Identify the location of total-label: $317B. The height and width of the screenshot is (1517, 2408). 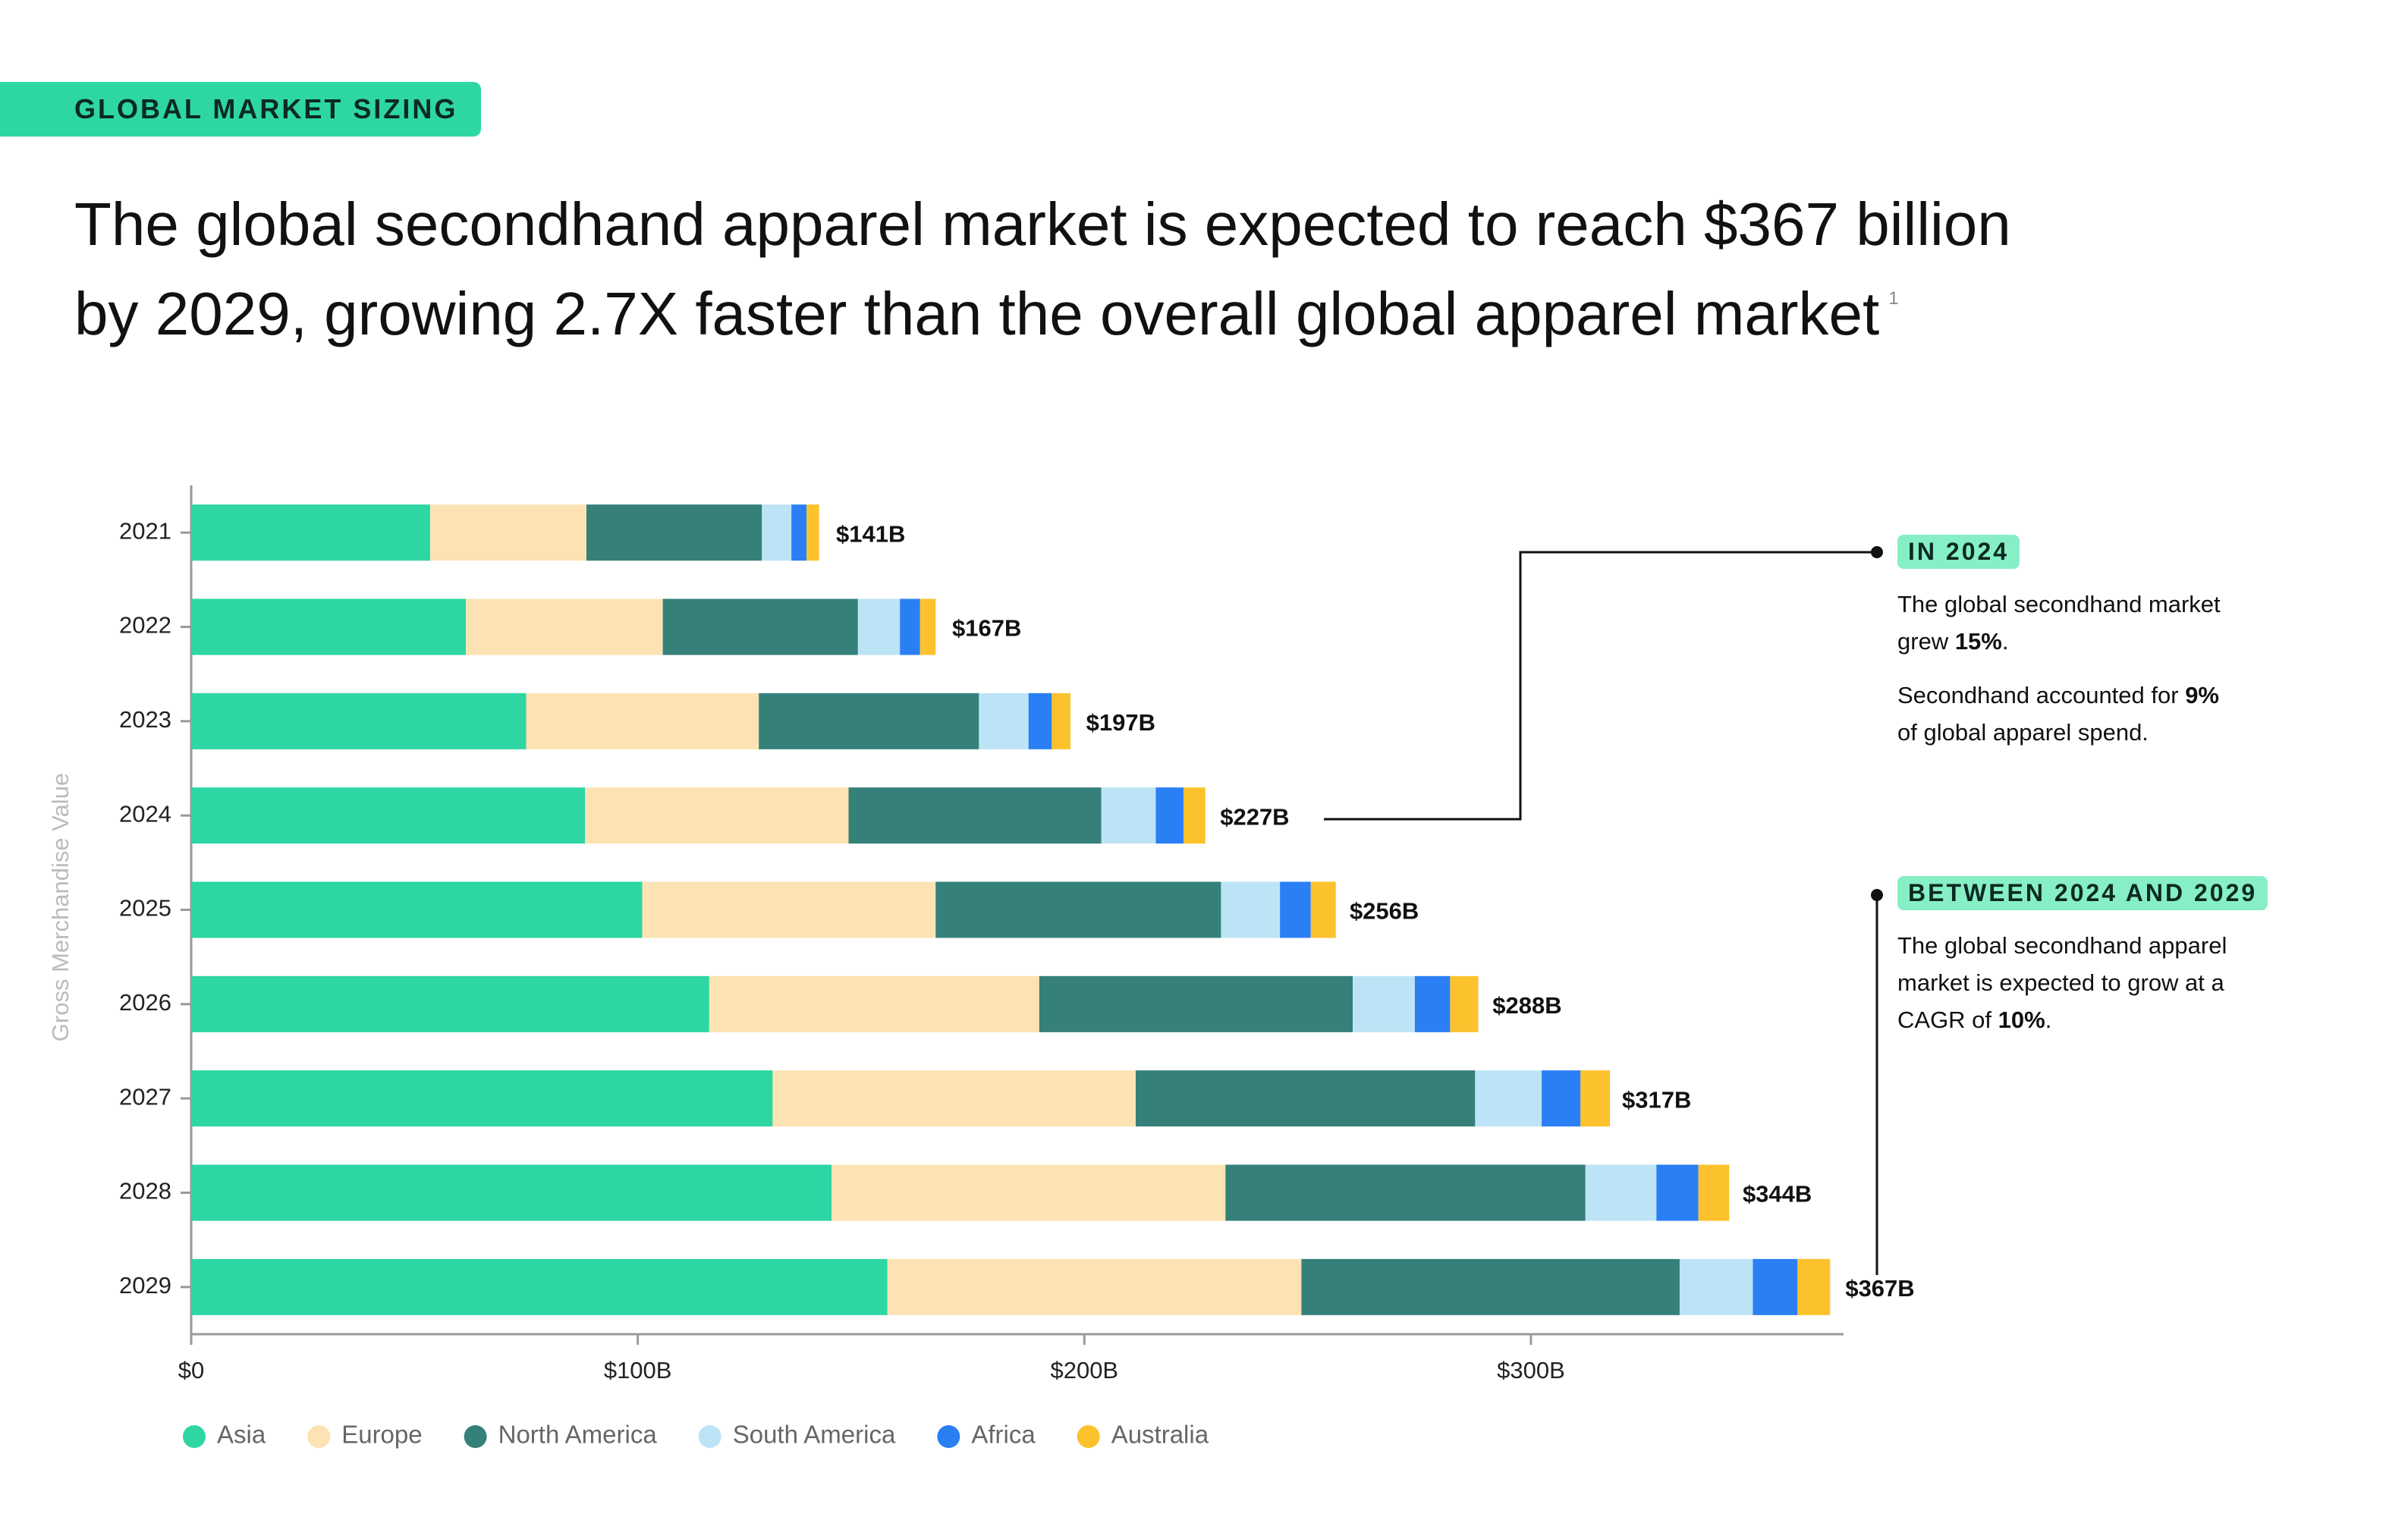
(1656, 1099).